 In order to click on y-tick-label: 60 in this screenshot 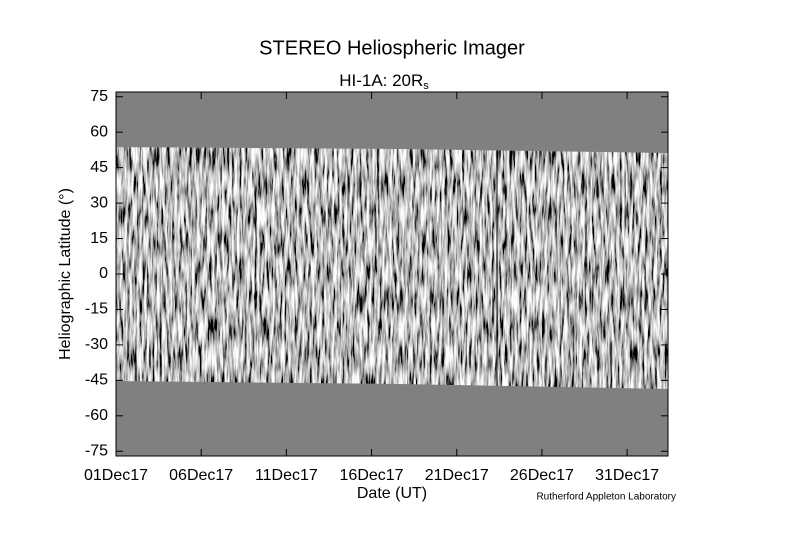, I will do `click(99, 131)`.